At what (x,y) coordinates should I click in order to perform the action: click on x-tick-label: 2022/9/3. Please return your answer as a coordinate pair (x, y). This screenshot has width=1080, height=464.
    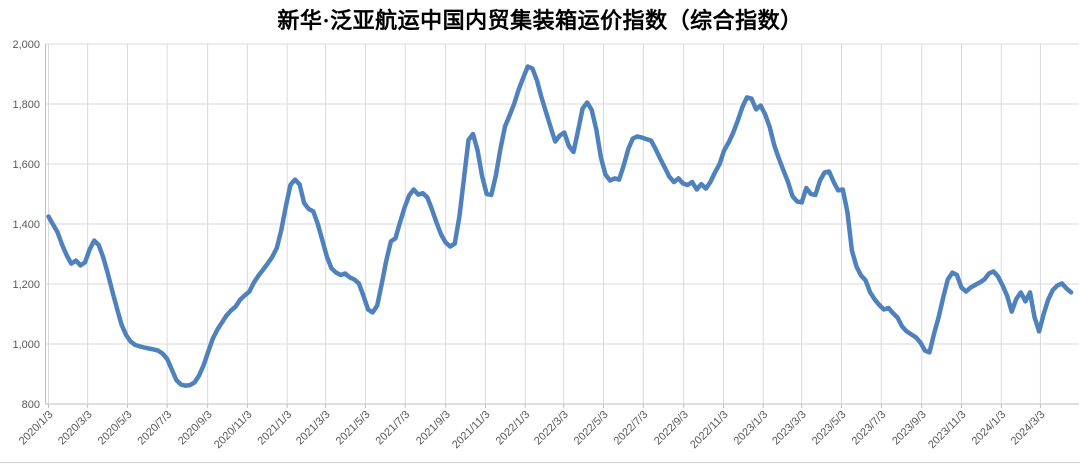
    Looking at the image, I should click on (671, 428).